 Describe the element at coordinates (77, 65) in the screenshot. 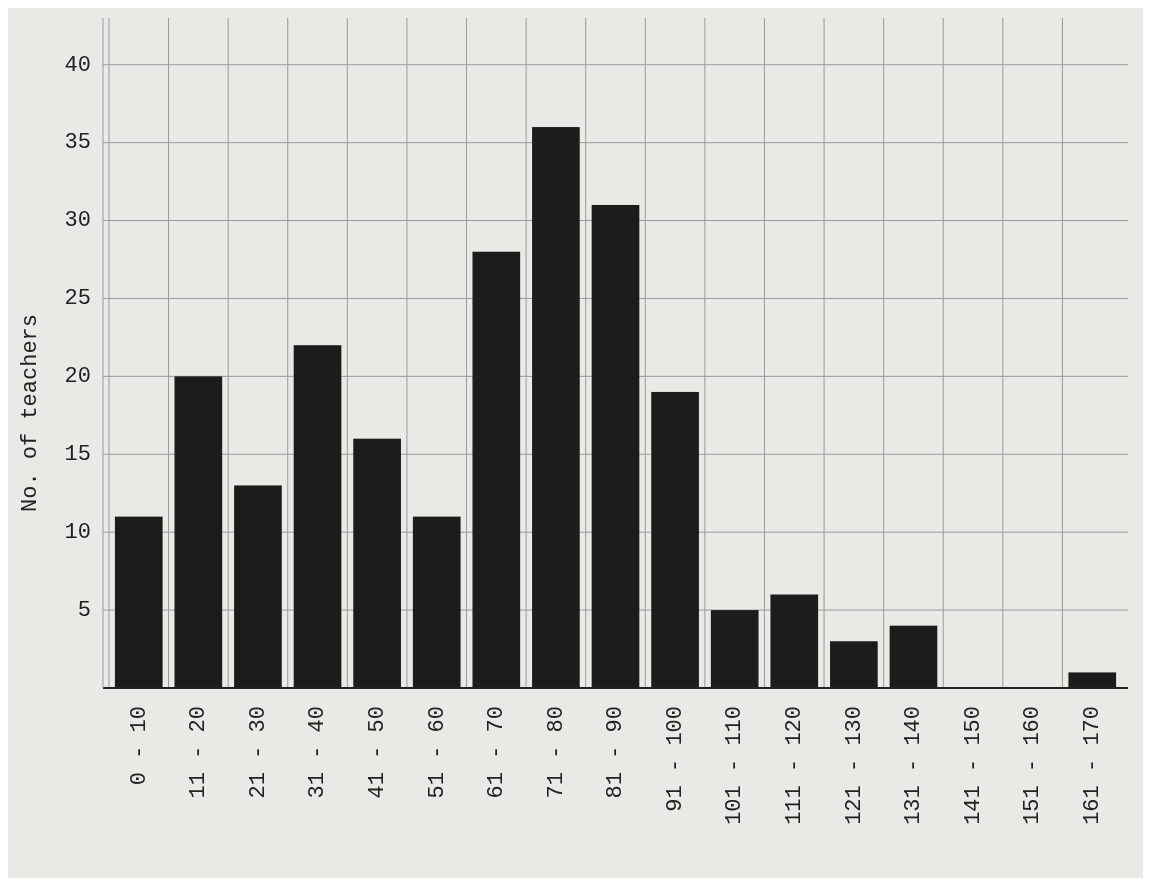

I see `y-tick-label: 40` at that location.